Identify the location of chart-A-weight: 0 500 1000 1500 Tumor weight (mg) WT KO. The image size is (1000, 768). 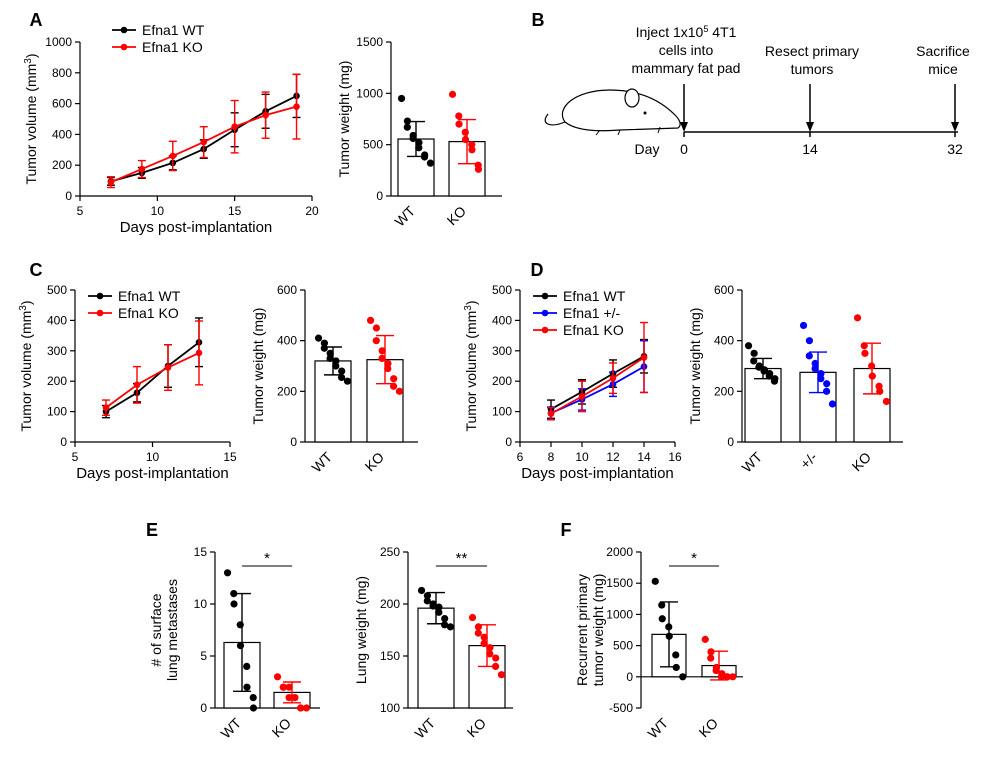
(419, 132).